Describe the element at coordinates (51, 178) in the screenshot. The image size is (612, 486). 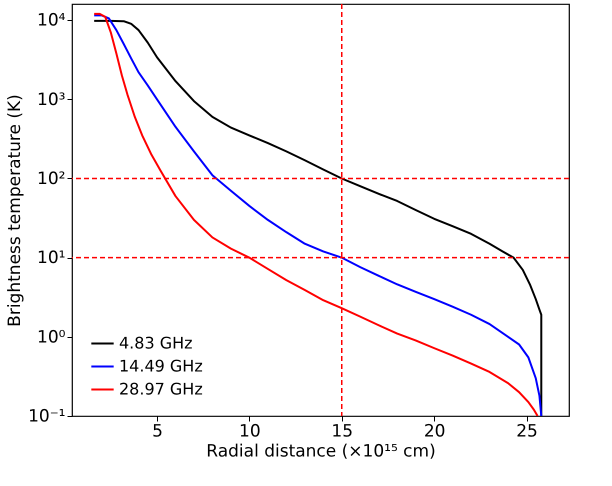
I see `y-tick-label: 10²` at that location.